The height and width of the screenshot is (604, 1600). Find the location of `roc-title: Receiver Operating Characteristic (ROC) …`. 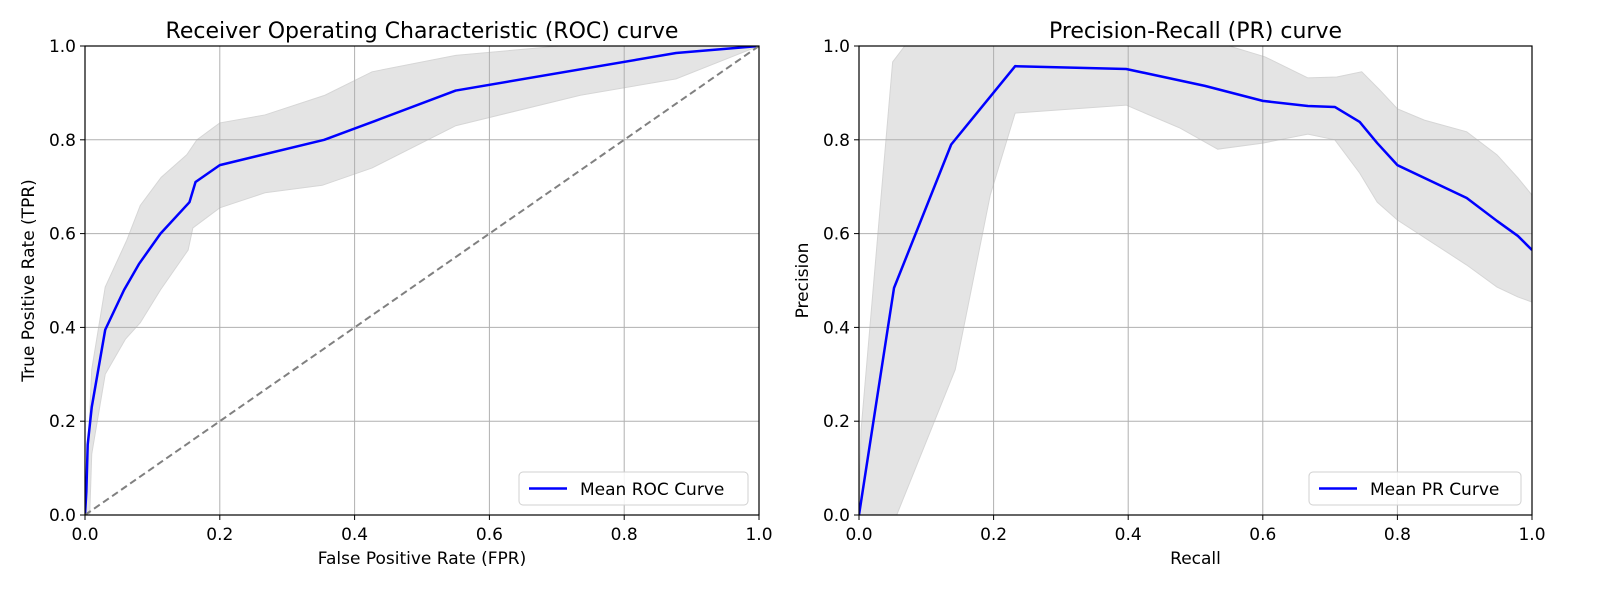

roc-title: Receiver Operating Characteristic (ROC) … is located at coordinates (422, 31).